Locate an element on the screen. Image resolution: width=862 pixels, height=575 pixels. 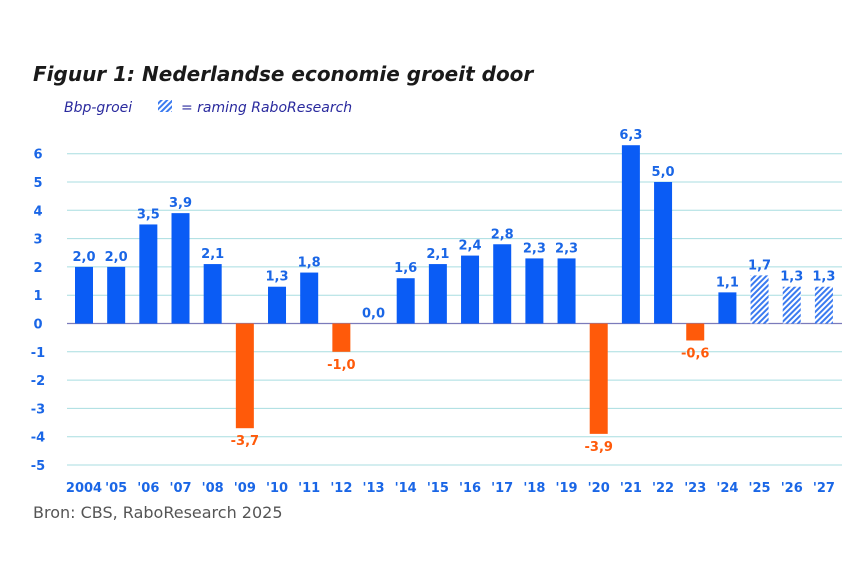
y-tick-label: 0 is located at coordinates (37, 325).